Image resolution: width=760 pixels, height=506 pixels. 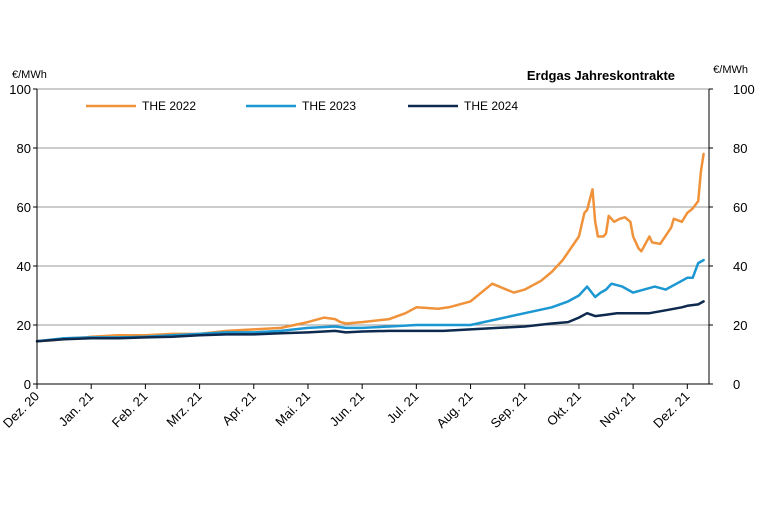 I want to click on y-tick-right-label: 100, so click(x=744, y=89).